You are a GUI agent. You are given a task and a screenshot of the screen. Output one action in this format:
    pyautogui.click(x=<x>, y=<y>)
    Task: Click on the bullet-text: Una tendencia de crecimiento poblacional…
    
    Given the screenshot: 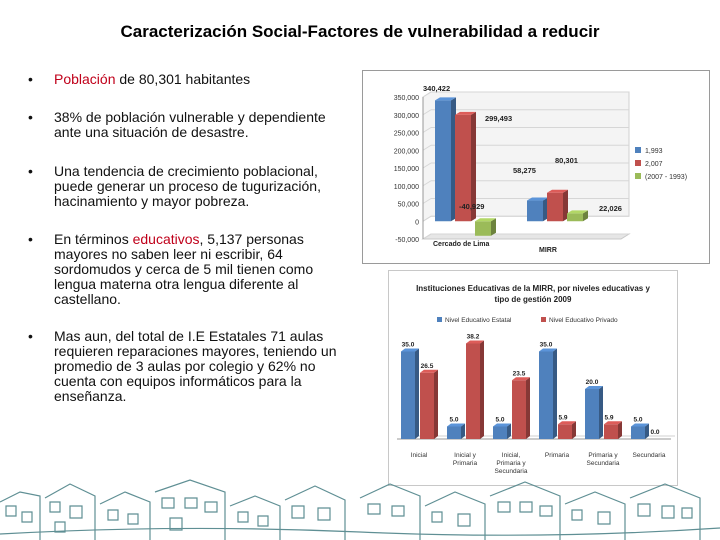 What is the action you would take?
    pyautogui.click(x=187, y=186)
    